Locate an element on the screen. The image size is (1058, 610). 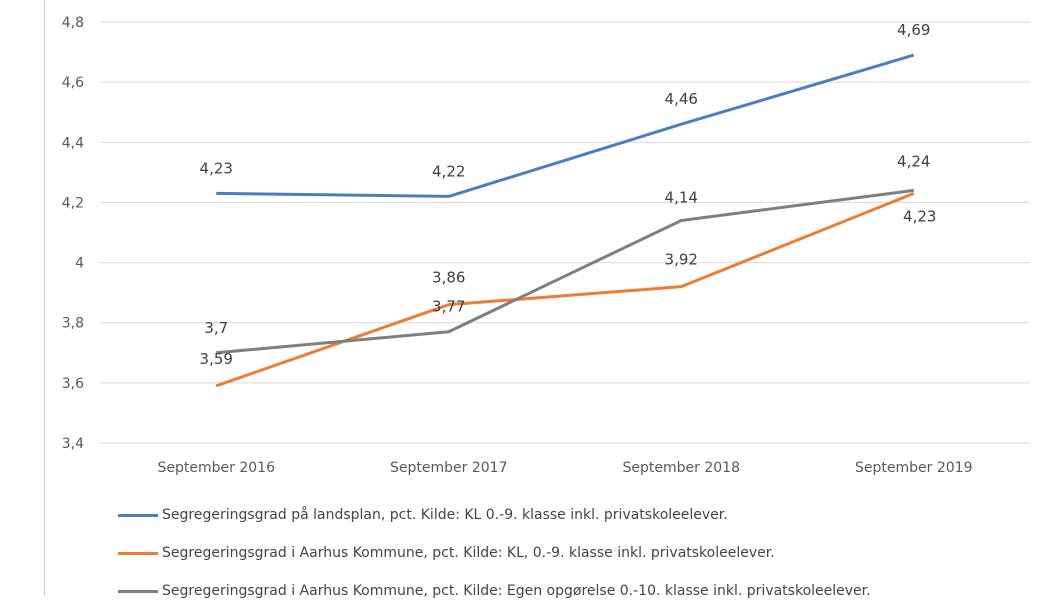
x-tick-label: September 2016 is located at coordinates (217, 468).